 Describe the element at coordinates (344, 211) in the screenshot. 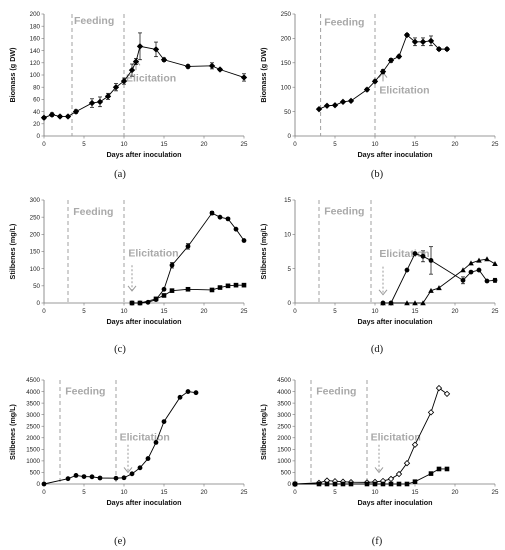

I see `annotation-label: Feeding` at that location.